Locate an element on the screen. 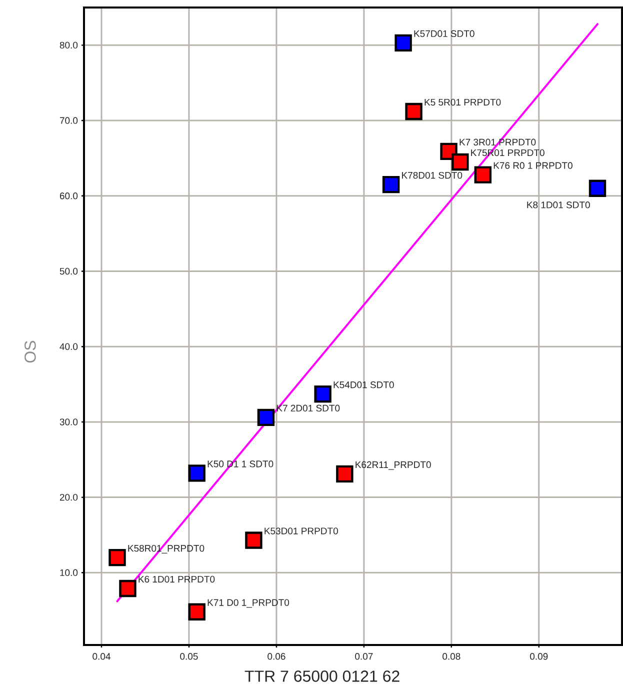  annotation: K78D01 SDT0 is located at coordinates (432, 175).